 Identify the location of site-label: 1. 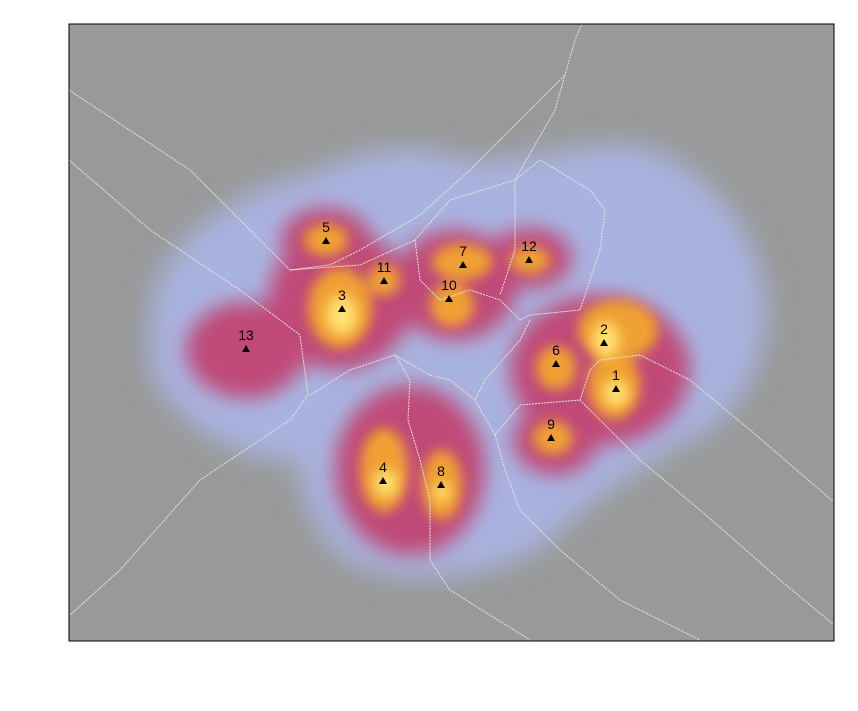
(616, 375).